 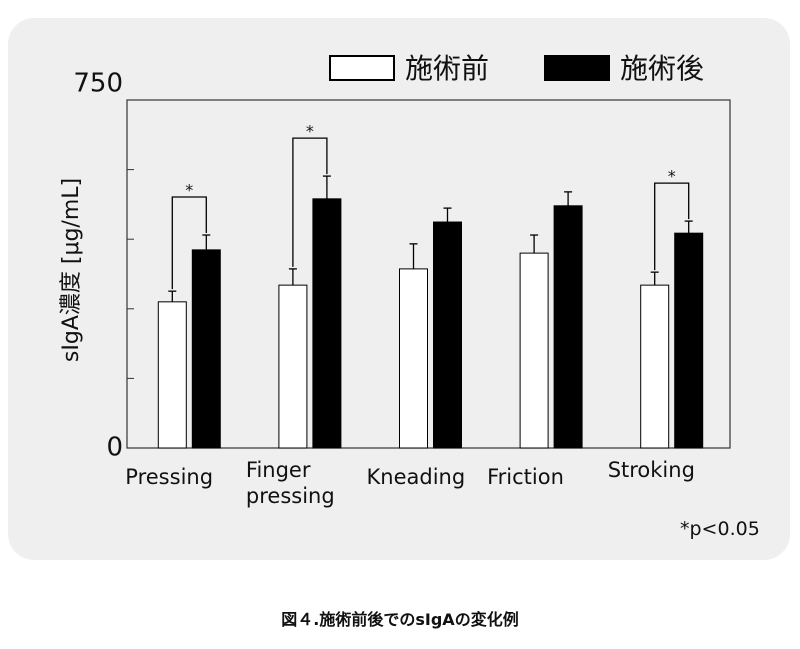 What do you see at coordinates (662, 68) in the screenshot?
I see `legend-label: 施術後` at bounding box center [662, 68].